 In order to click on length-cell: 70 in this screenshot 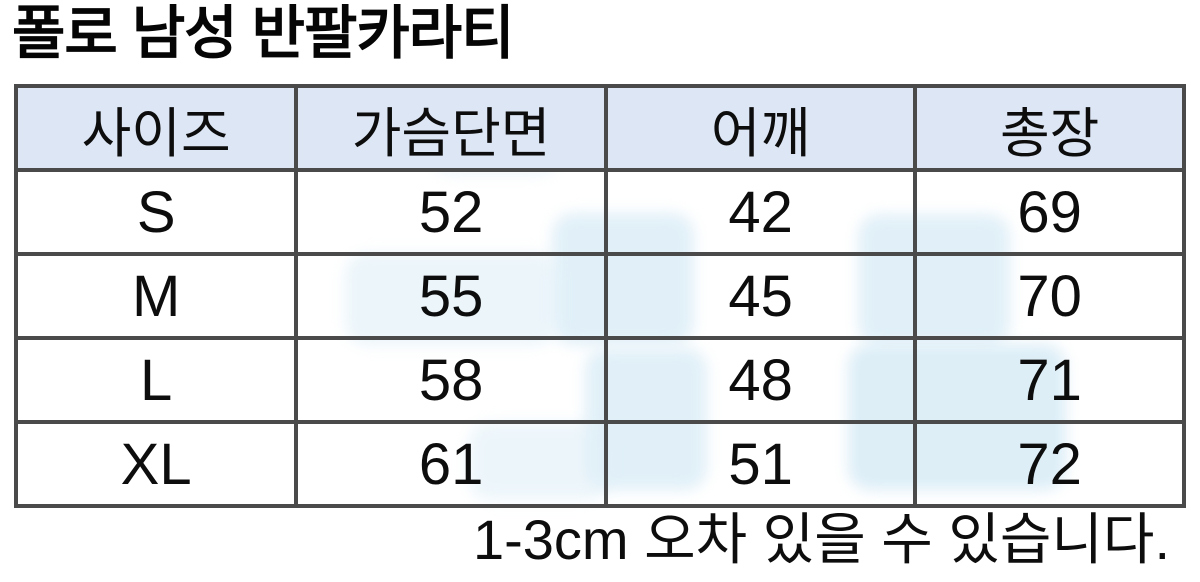, I will do `click(1049, 296)`.